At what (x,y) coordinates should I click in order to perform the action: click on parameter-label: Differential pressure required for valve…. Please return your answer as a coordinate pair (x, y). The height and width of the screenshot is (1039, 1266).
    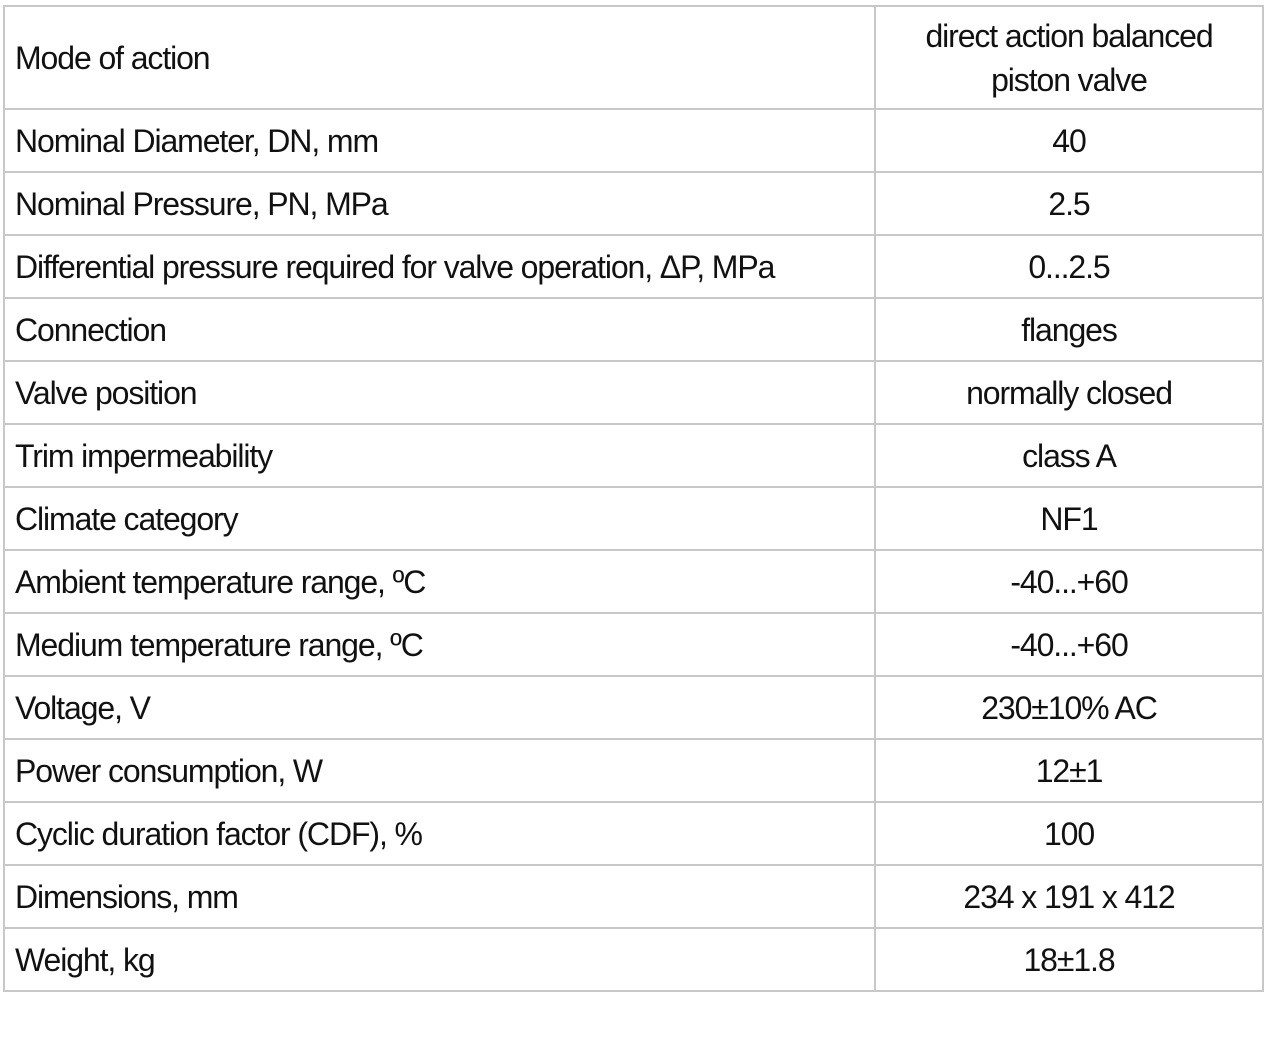
    Looking at the image, I should click on (439, 266).